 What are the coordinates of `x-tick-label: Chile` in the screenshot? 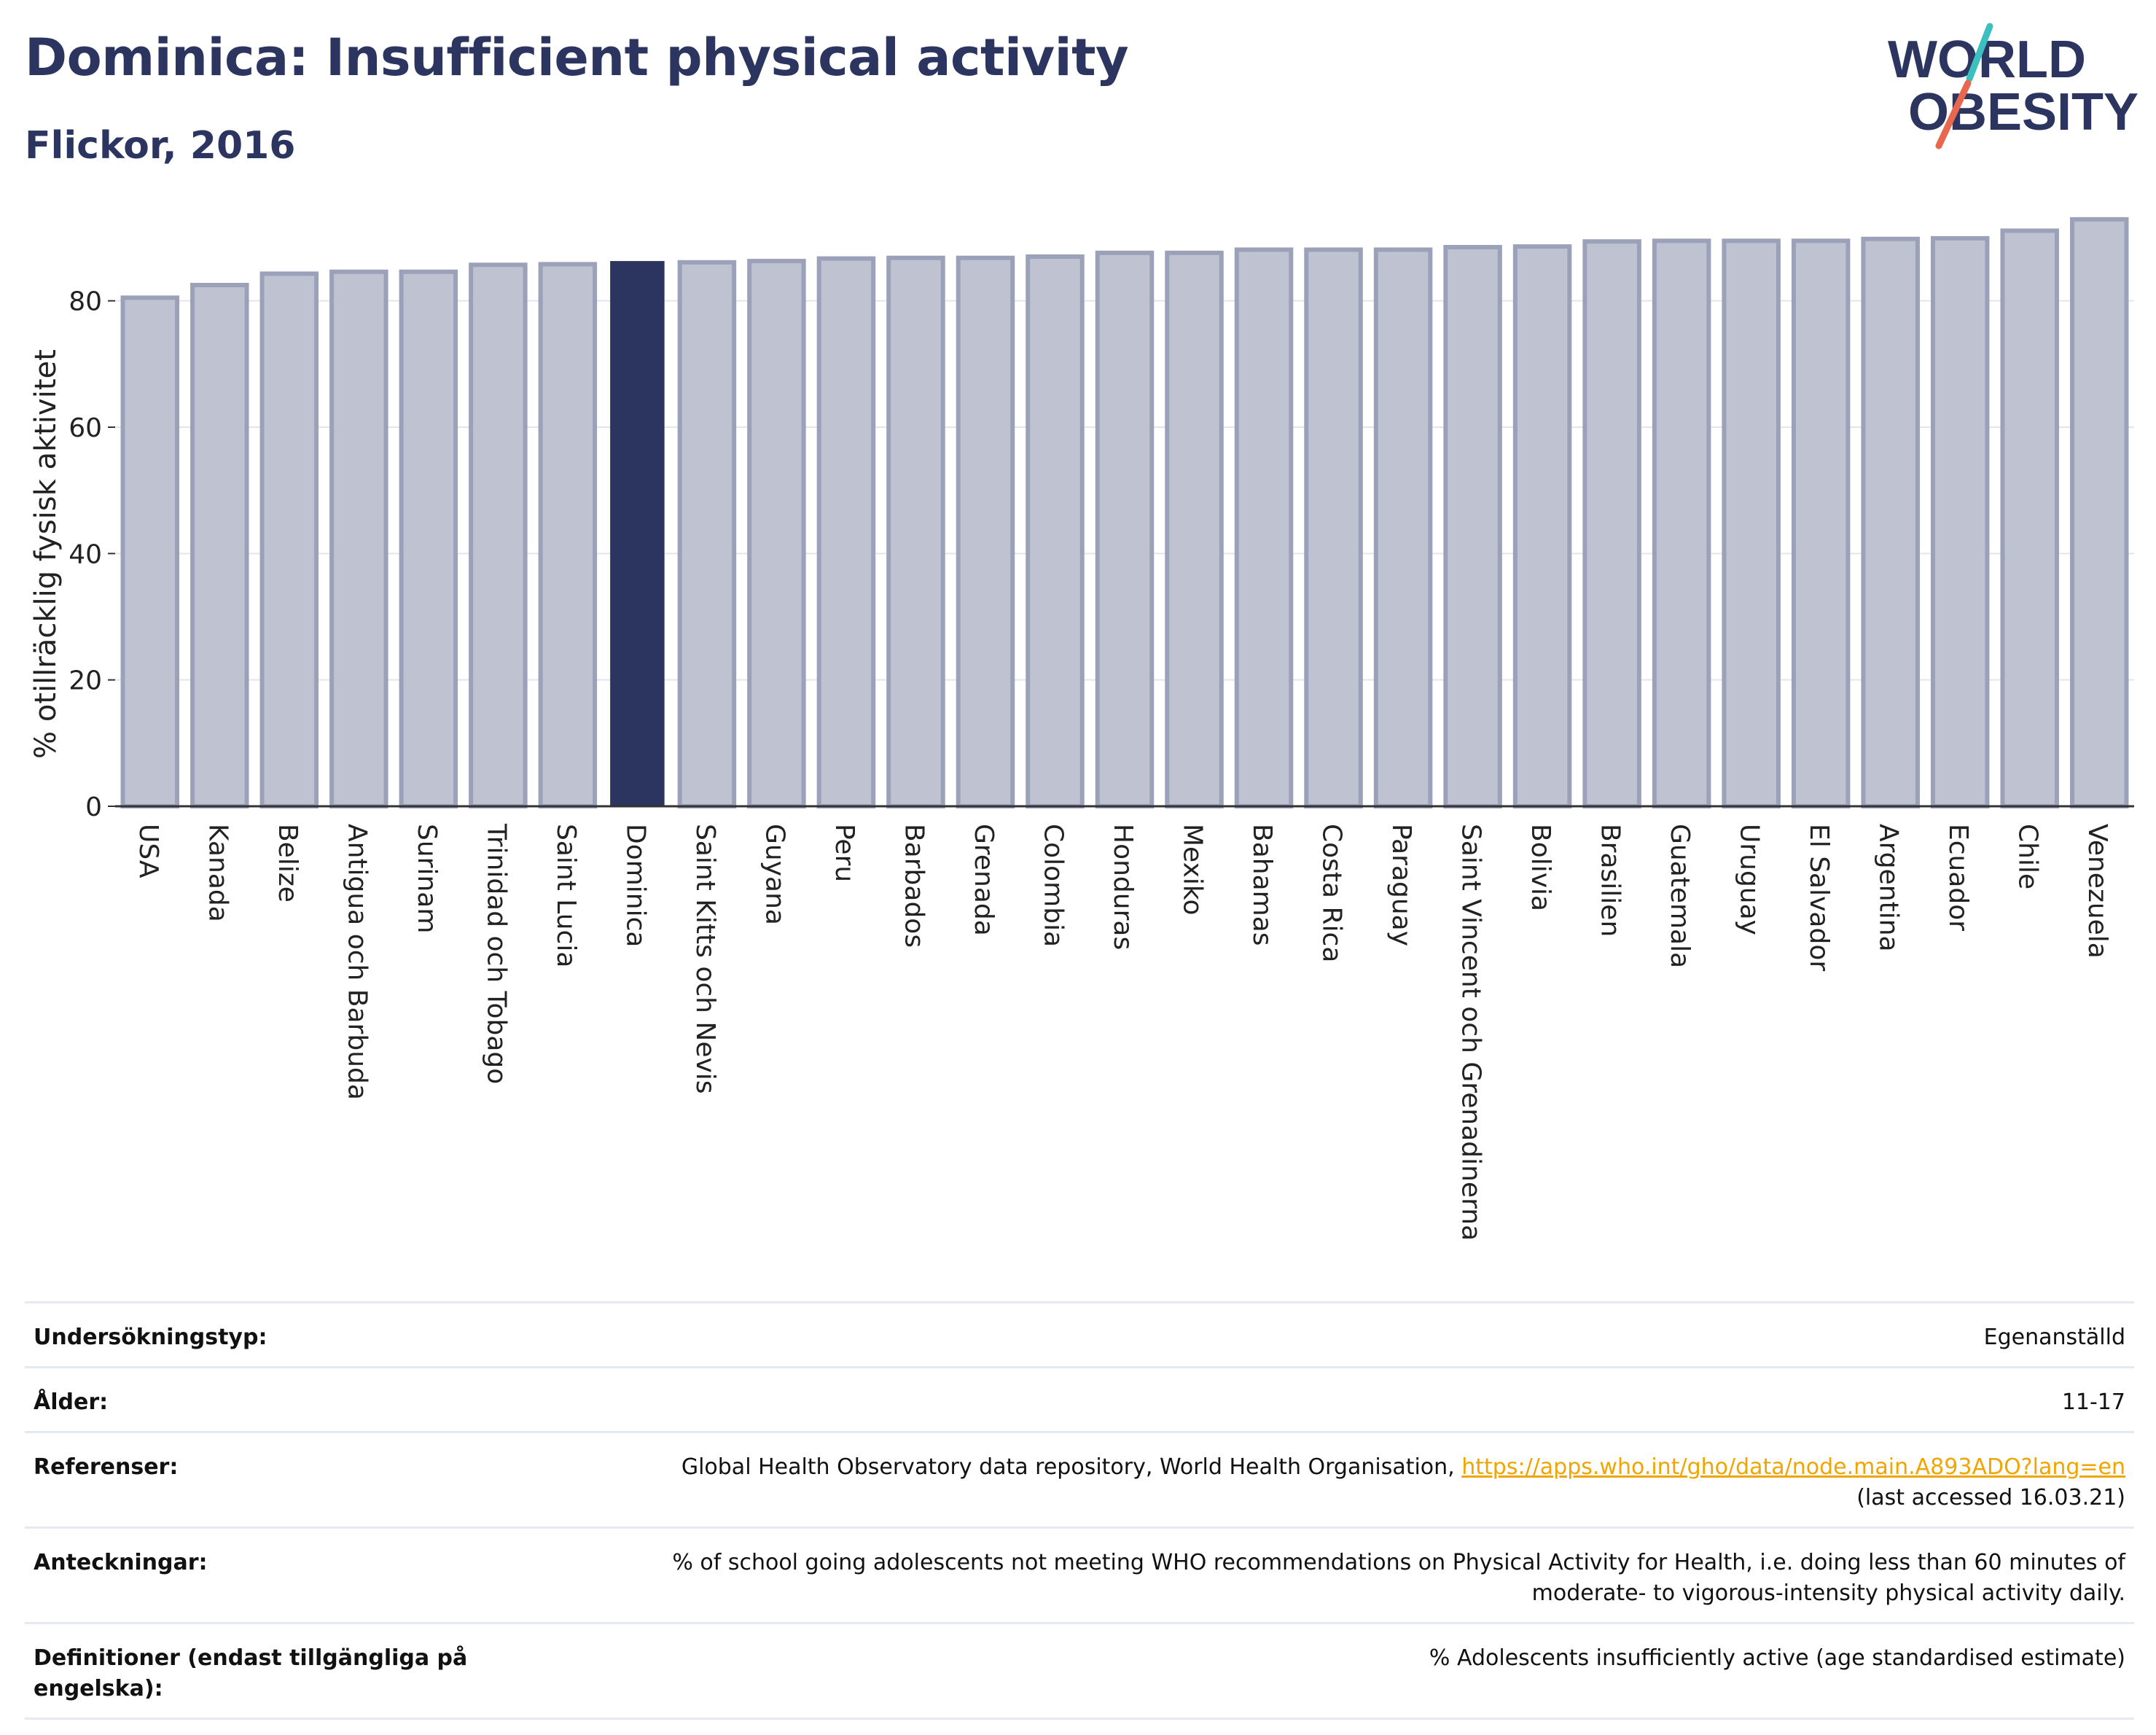 It's located at (2028, 856).